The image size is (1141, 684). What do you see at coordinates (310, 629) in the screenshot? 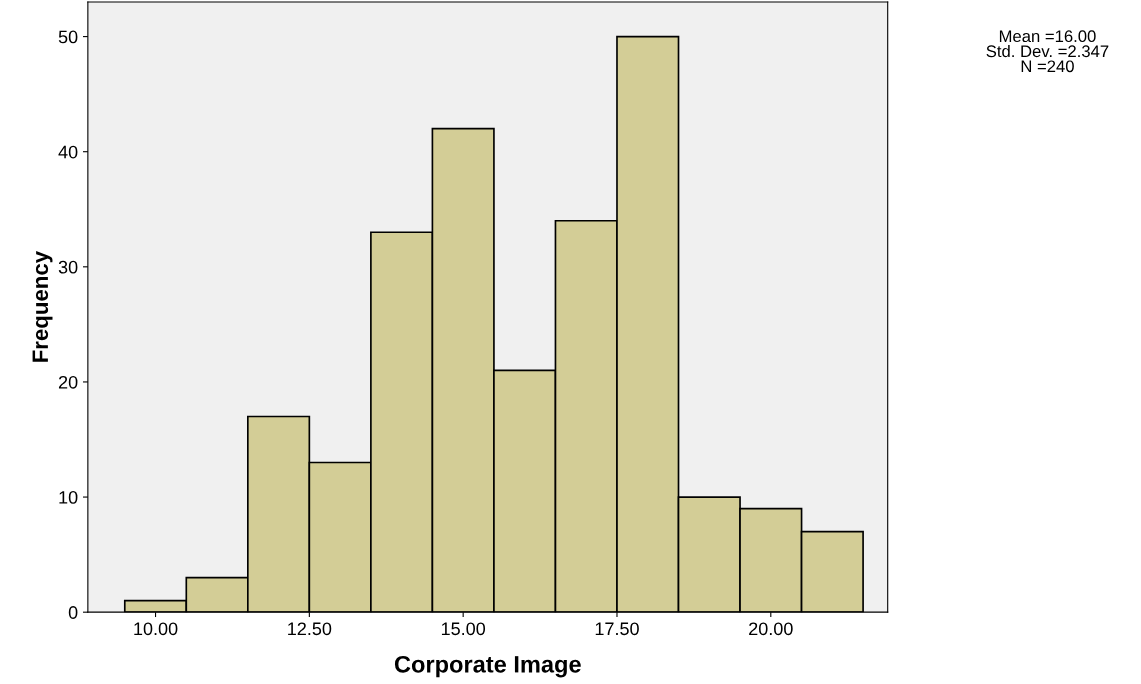
I see `x-tick-label: 12.50` at bounding box center [310, 629].